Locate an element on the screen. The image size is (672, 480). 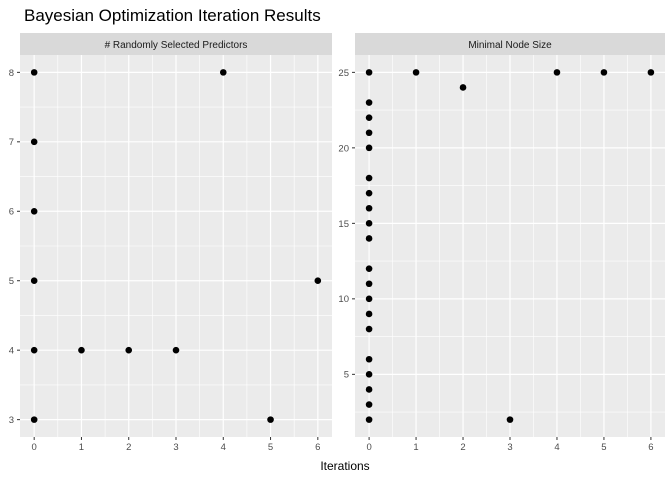
y-tick-label: 25 is located at coordinates (343, 73).